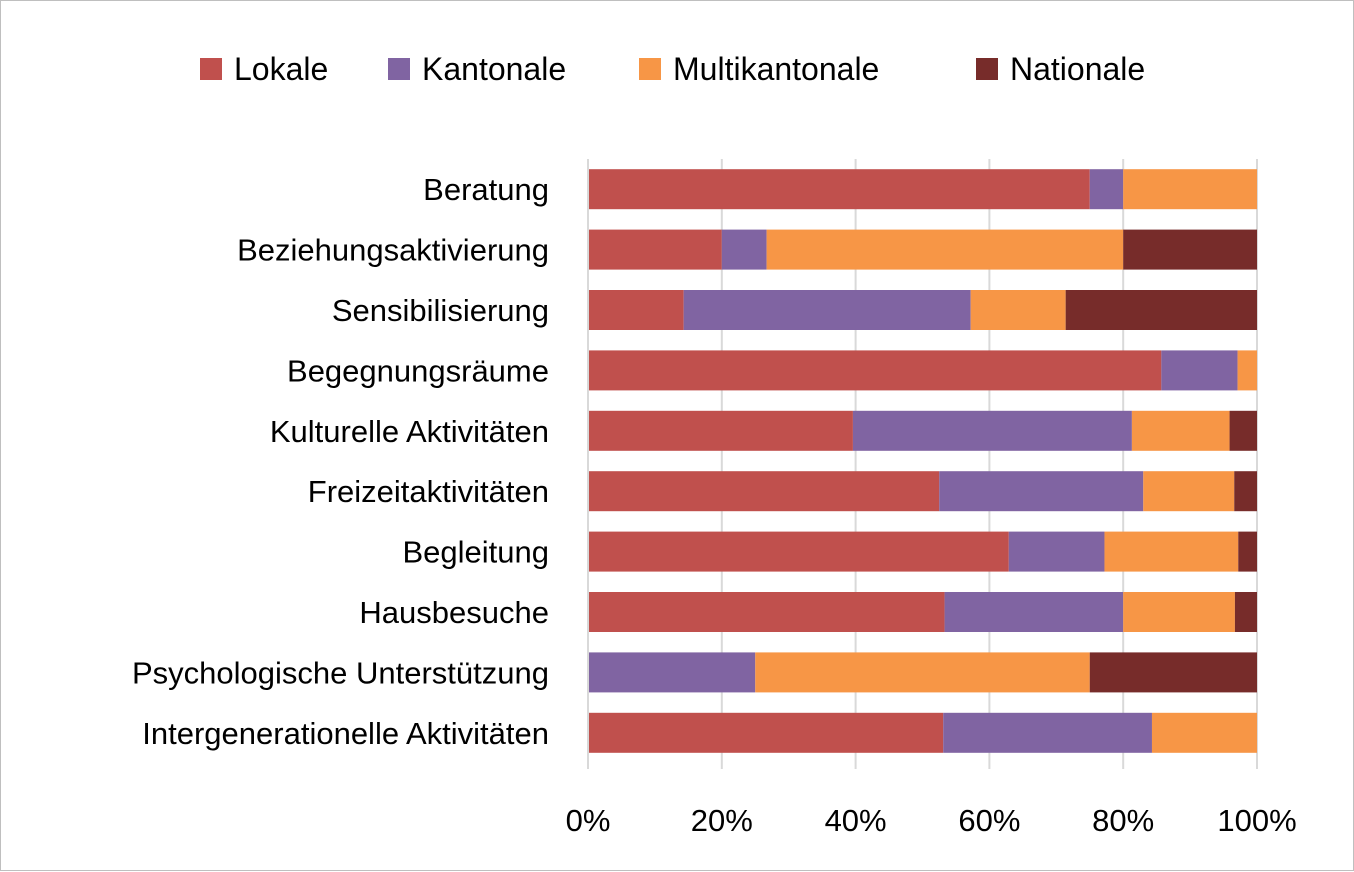 This screenshot has width=1354, height=872. I want to click on x-tick-label: 80%, so click(1123, 820).